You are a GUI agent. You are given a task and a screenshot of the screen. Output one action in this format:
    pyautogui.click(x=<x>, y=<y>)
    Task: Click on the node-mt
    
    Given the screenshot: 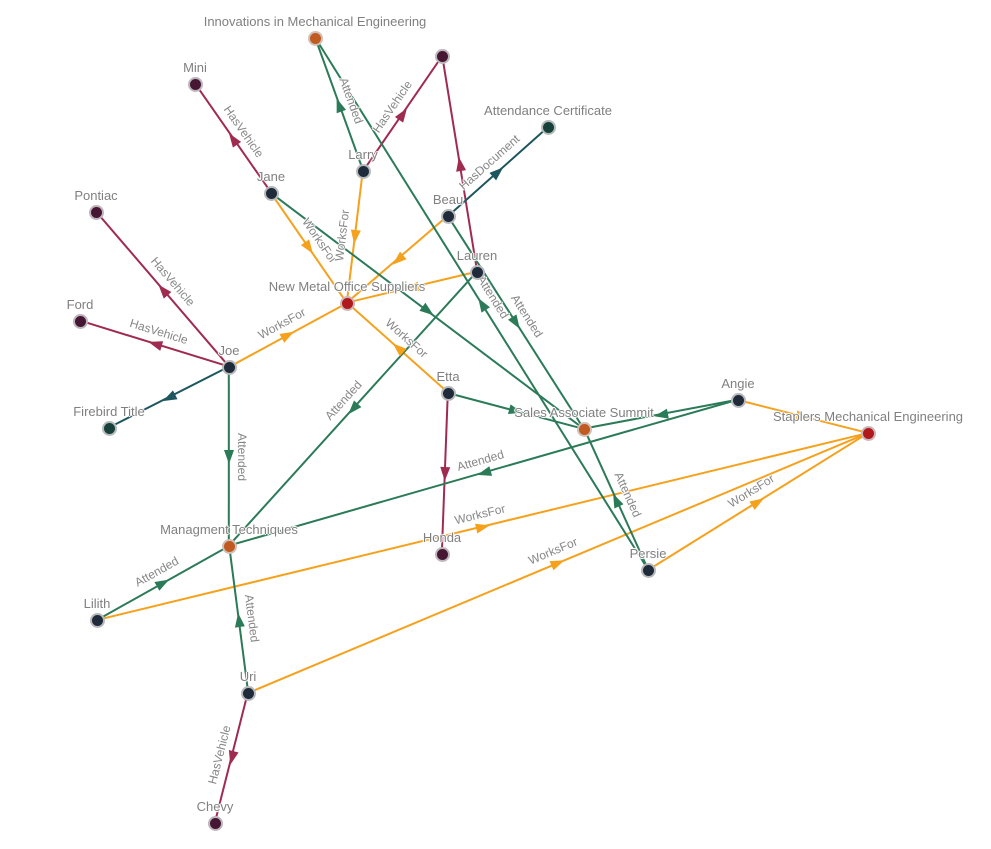 What is the action you would take?
    pyautogui.click(x=229, y=546)
    